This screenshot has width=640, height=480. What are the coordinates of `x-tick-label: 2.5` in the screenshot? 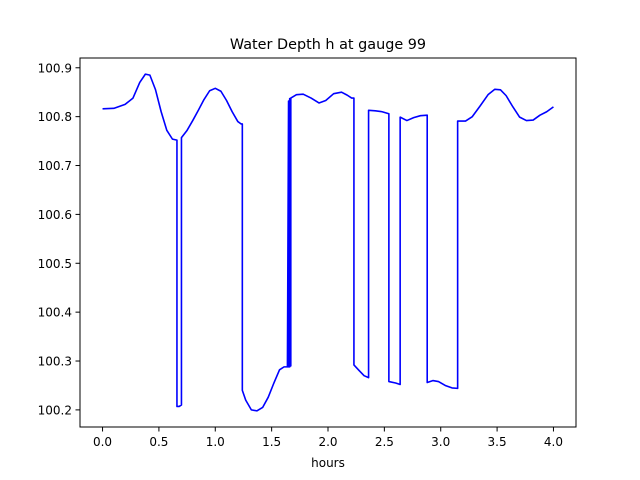 It's located at (384, 442).